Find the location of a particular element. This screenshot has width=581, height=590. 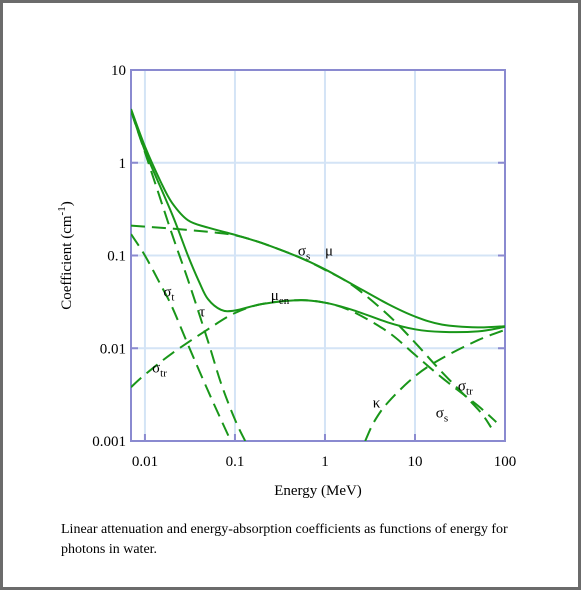

x-tick-label: 0.1 is located at coordinates (235, 462).